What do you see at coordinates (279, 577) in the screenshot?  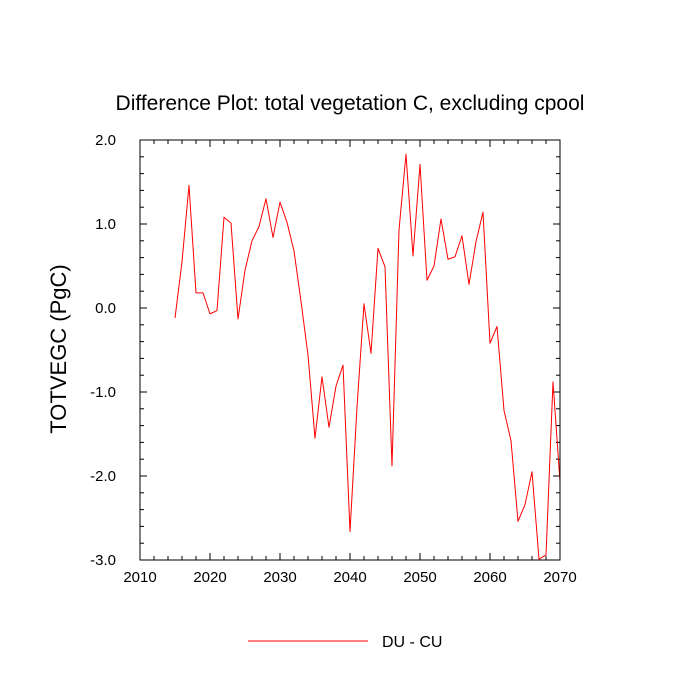 I see `x-tick-label: 2030` at bounding box center [279, 577].